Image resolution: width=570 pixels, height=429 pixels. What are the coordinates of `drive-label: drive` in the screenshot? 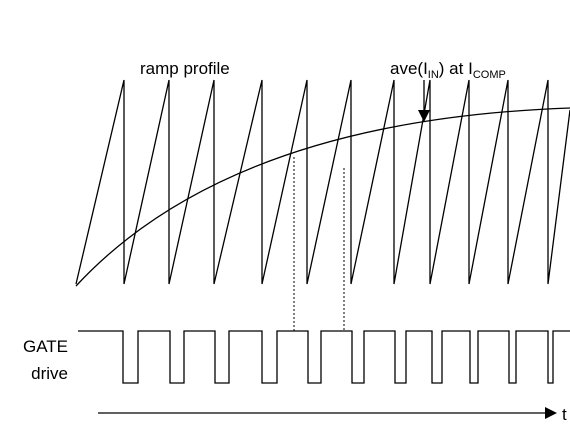 It's located at (49, 373).